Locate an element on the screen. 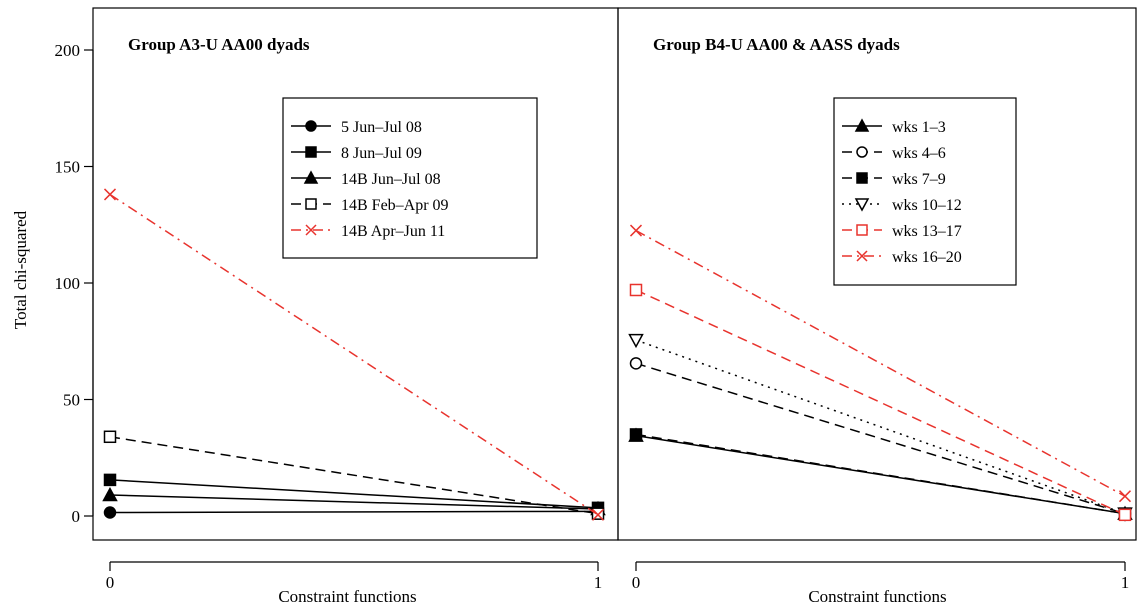 Image resolution: width=1137 pixels, height=606 pixels. legend-item: 8 Jun–Jul 09 is located at coordinates (356, 153).